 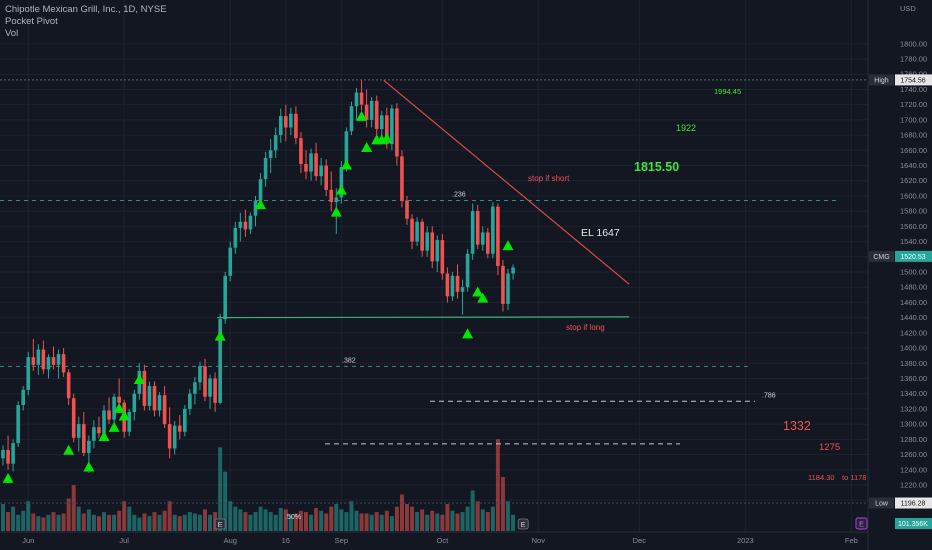 I want to click on earnings-marker-box, so click(x=523, y=524).